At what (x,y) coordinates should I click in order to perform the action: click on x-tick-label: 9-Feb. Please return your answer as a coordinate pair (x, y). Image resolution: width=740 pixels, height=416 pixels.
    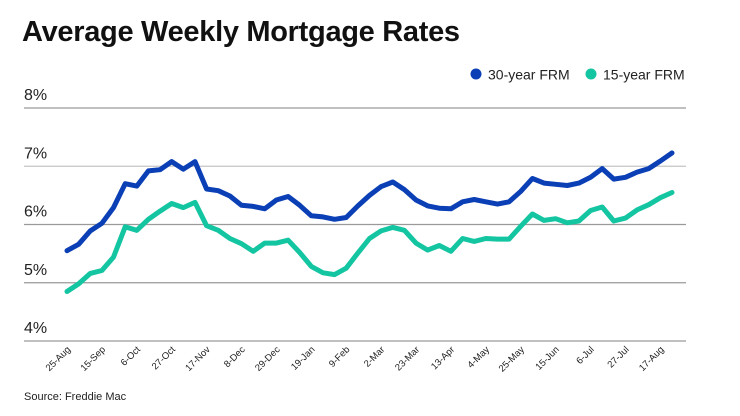
    Looking at the image, I should click on (339, 356).